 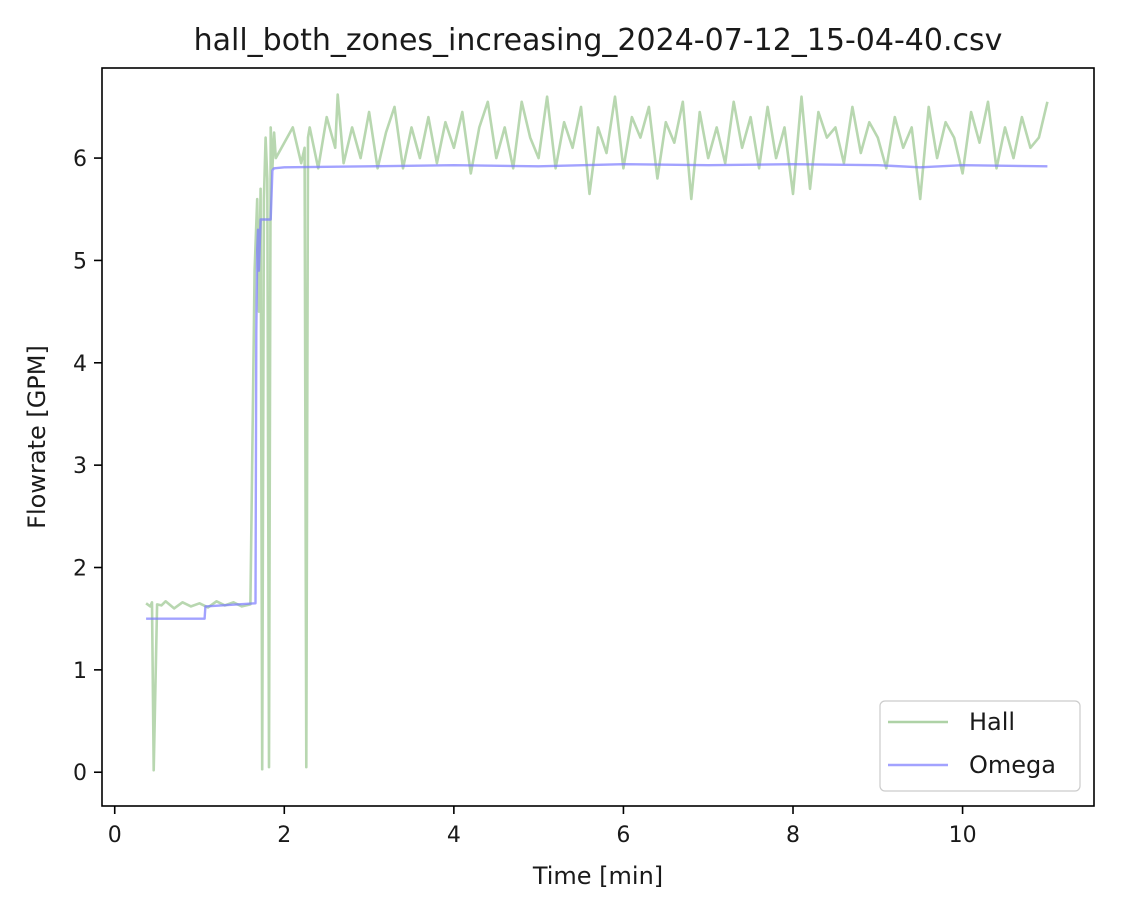 I want to click on legend: Hall Omega, so click(x=980, y=746).